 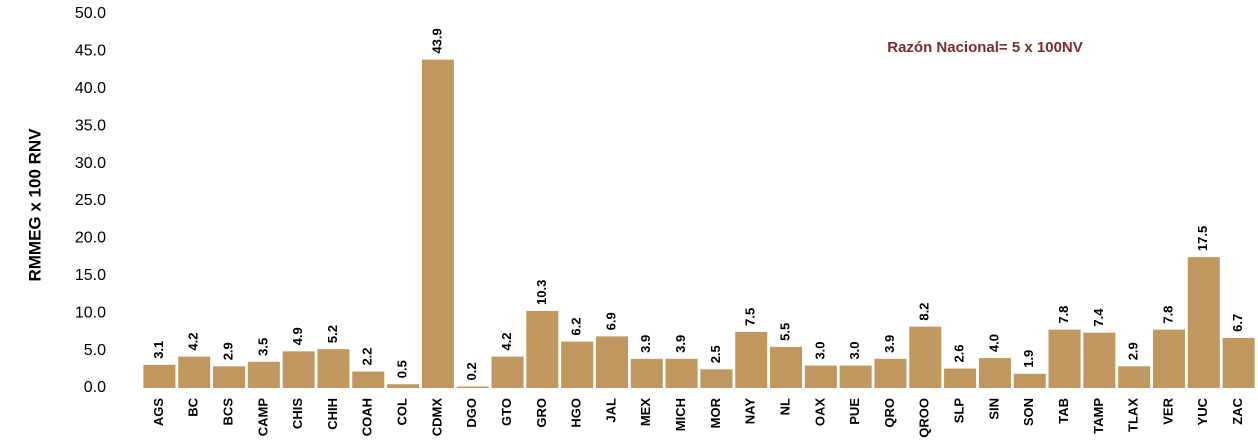 I want to click on value-label: 2.5, so click(x=715, y=354).